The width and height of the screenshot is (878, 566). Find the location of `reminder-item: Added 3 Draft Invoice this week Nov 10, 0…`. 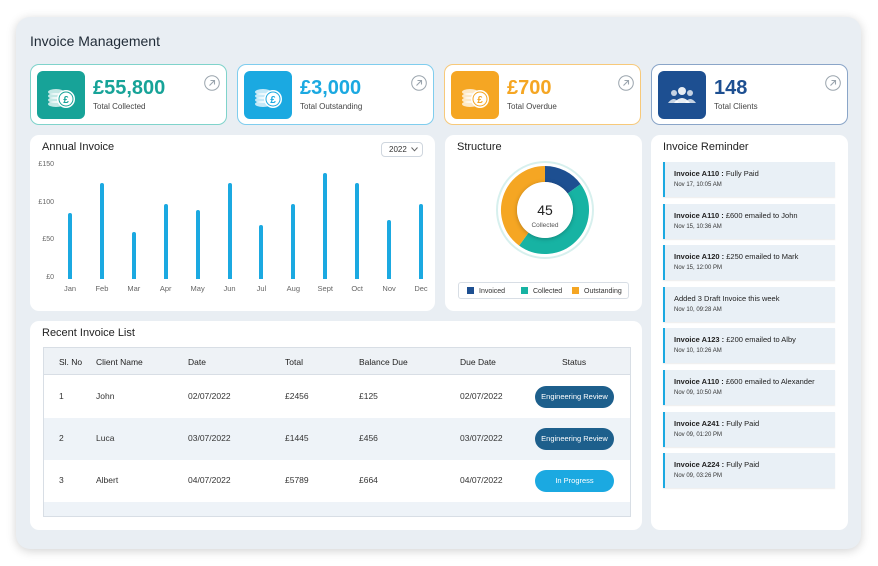

reminder-item: Added 3 Draft Invoice this week Nov 10, 0… is located at coordinates (749, 304).